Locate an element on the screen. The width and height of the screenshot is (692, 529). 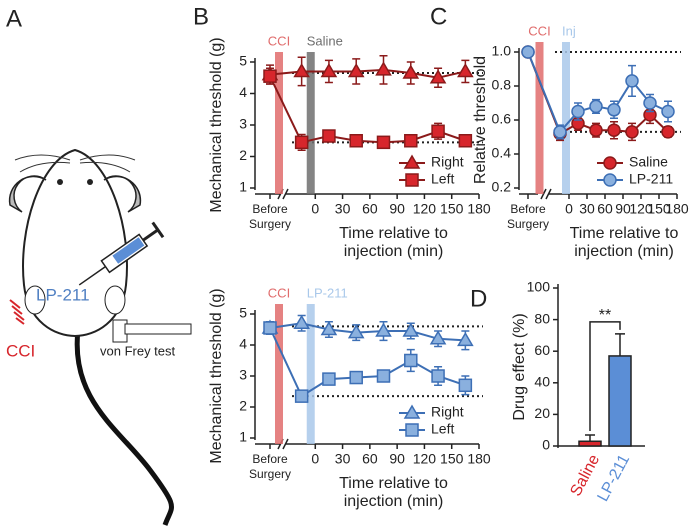
y-tick-label: 0.4 is located at coordinates (502, 153).